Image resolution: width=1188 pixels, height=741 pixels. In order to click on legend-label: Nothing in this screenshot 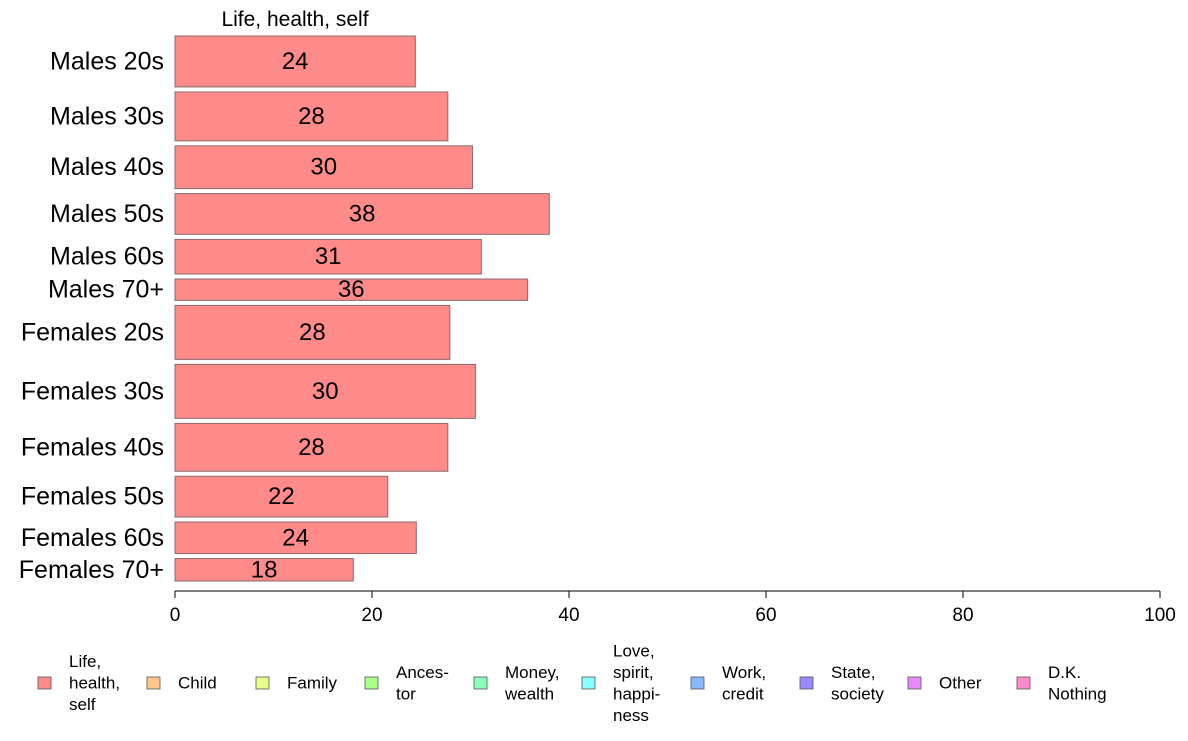, I will do `click(1077, 693)`.